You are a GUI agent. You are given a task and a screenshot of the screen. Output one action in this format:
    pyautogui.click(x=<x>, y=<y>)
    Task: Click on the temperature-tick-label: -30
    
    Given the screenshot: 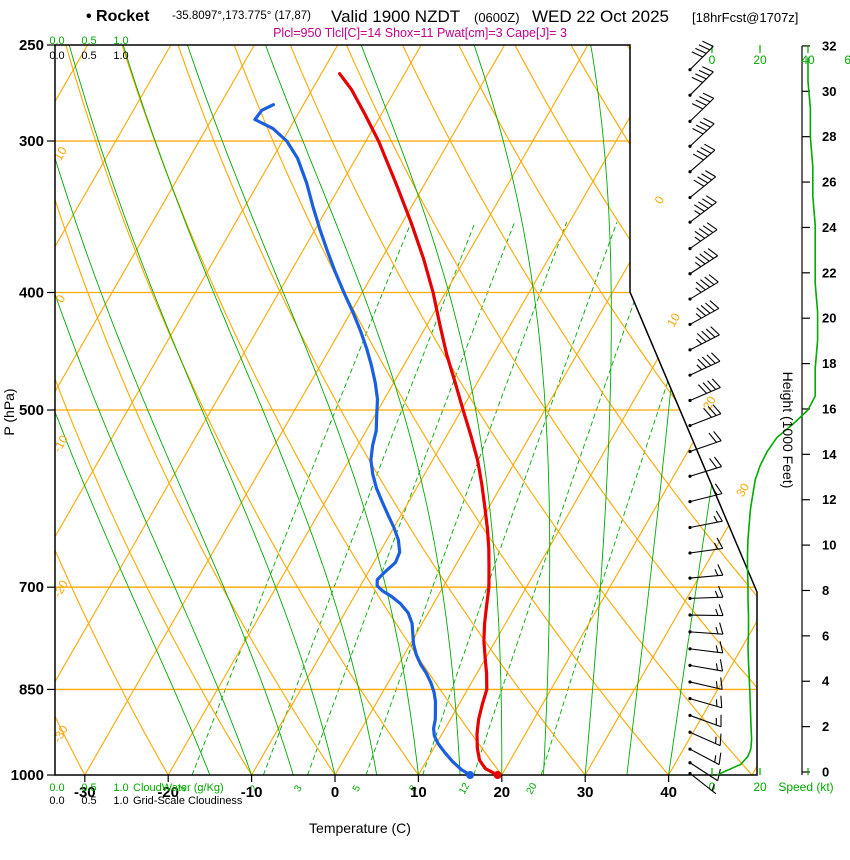 What is the action you would take?
    pyautogui.click(x=85, y=792)
    